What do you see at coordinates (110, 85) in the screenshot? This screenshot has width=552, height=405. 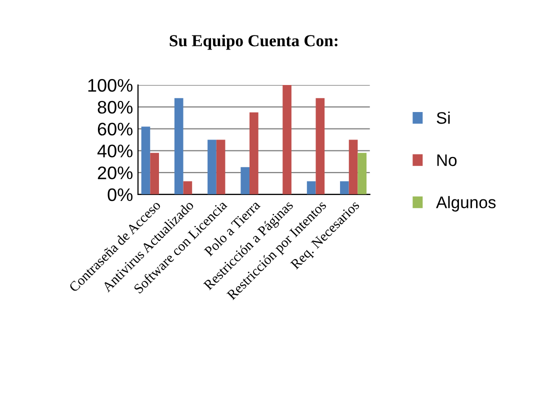 I see `y-tick-label: 100%` at bounding box center [110, 85].